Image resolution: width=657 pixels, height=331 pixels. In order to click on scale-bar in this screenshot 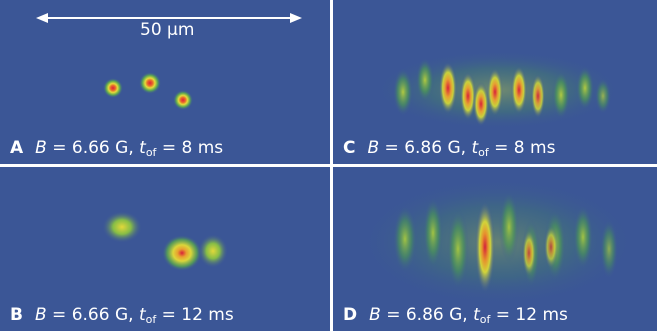, I will do `click(169, 18)`.